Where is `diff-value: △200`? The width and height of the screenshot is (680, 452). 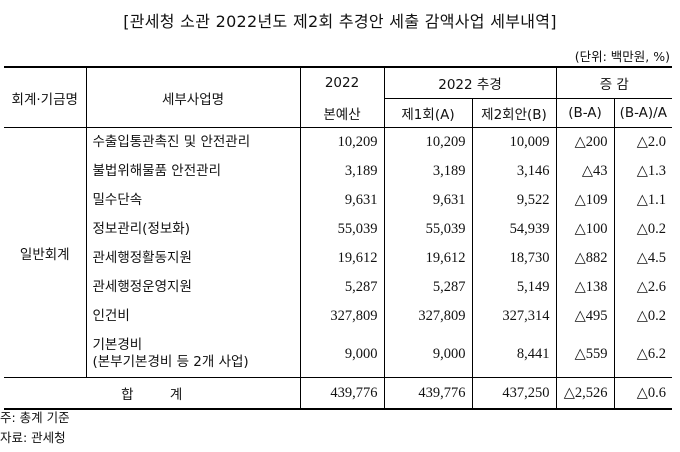
diff-value: △200 is located at coordinates (584, 142).